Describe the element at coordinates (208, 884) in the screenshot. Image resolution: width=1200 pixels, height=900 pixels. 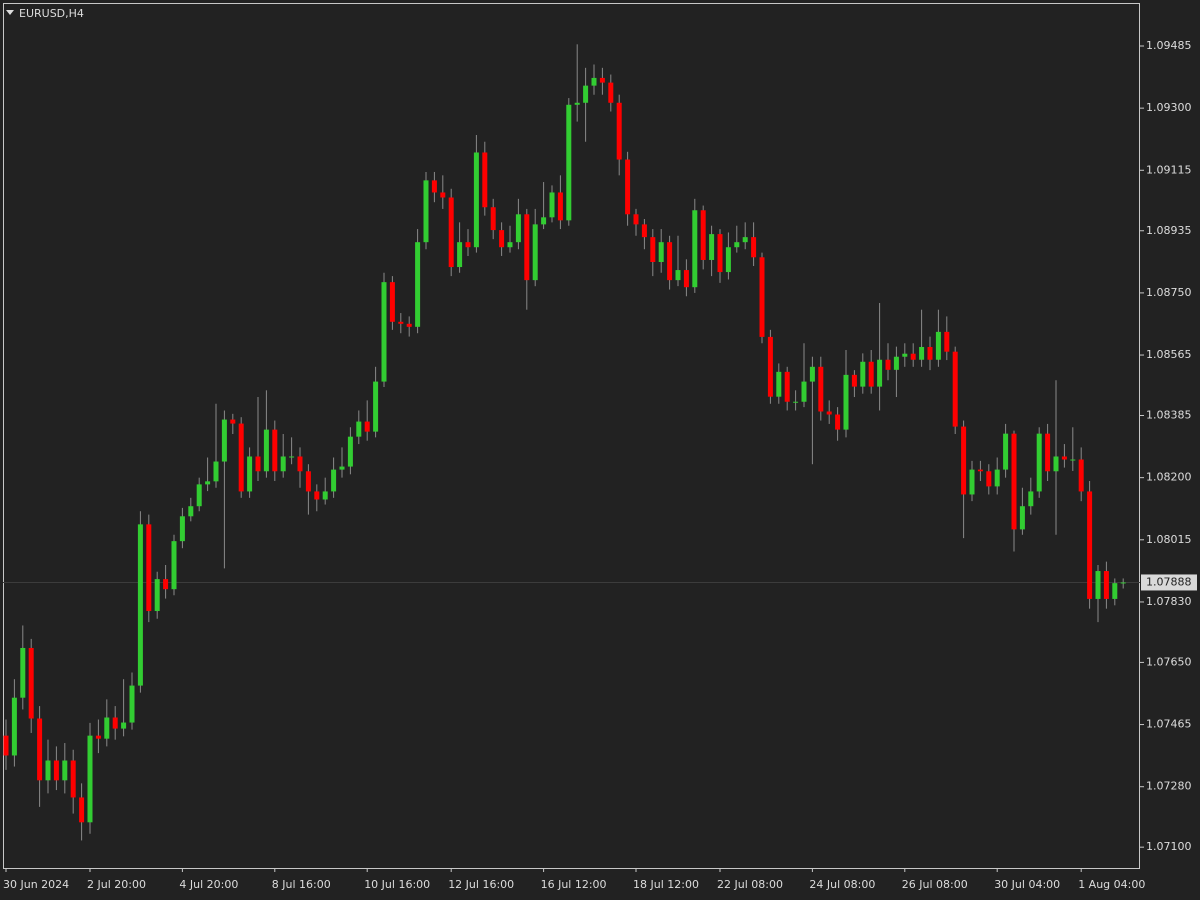
I see `x-tick-label: 4 Jul 20:00` at that location.